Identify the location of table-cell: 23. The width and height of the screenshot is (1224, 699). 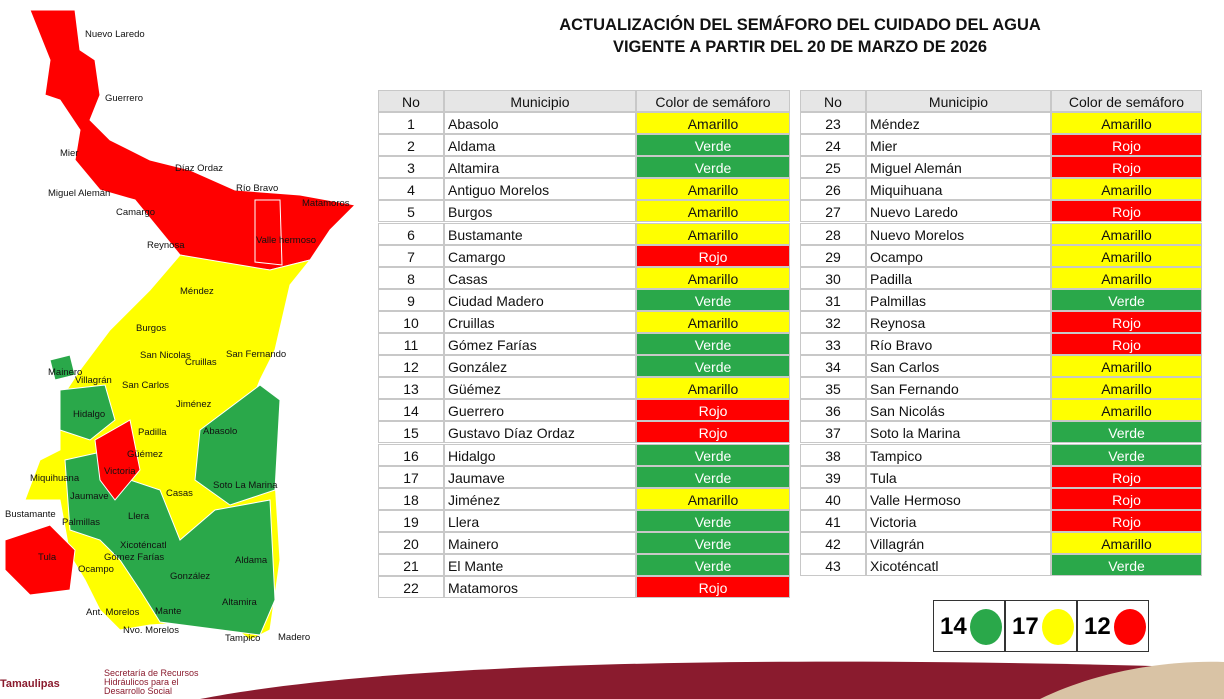
(833, 123).